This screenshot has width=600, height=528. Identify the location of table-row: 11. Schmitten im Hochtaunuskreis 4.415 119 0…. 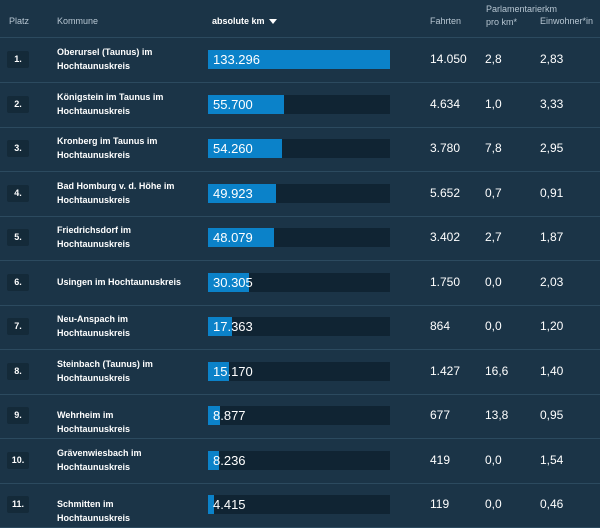
(300, 505).